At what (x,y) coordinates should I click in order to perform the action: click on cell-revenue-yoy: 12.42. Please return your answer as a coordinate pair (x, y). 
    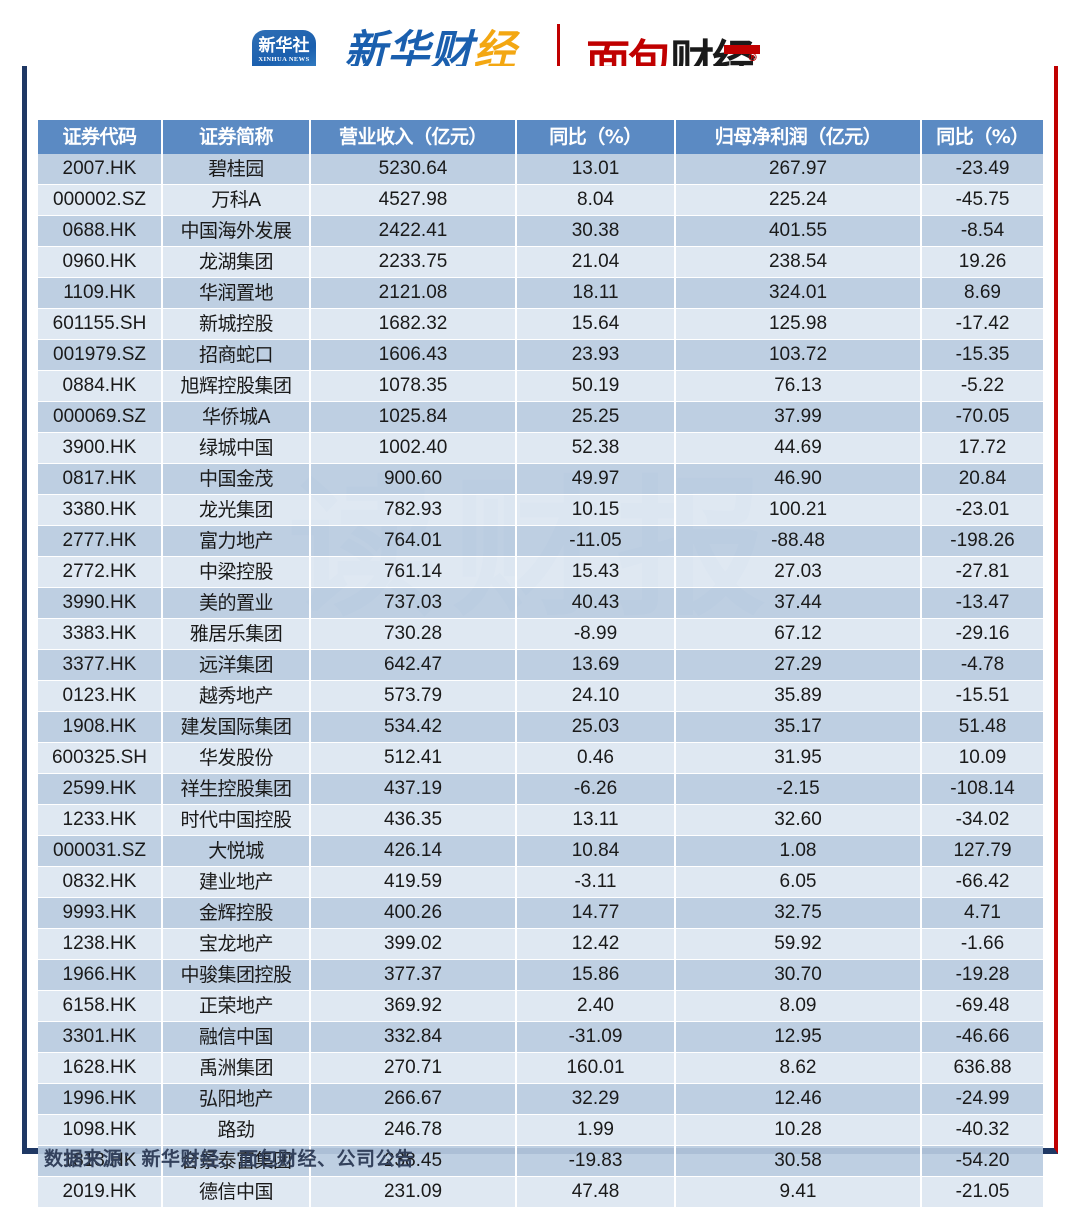
    Looking at the image, I should click on (596, 944).